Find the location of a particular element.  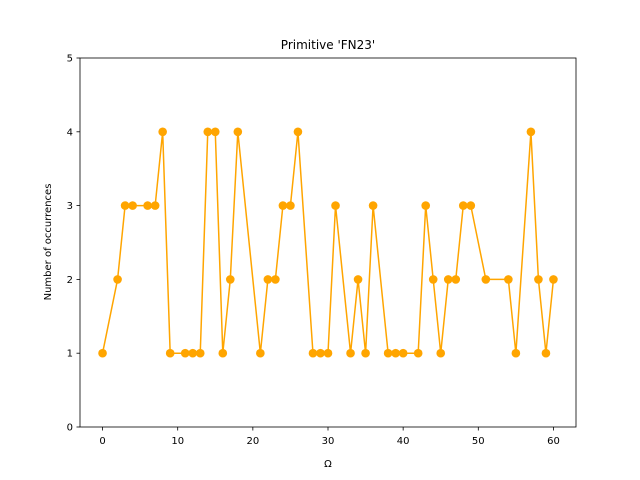

y-tick-label: 4 is located at coordinates (70, 132).